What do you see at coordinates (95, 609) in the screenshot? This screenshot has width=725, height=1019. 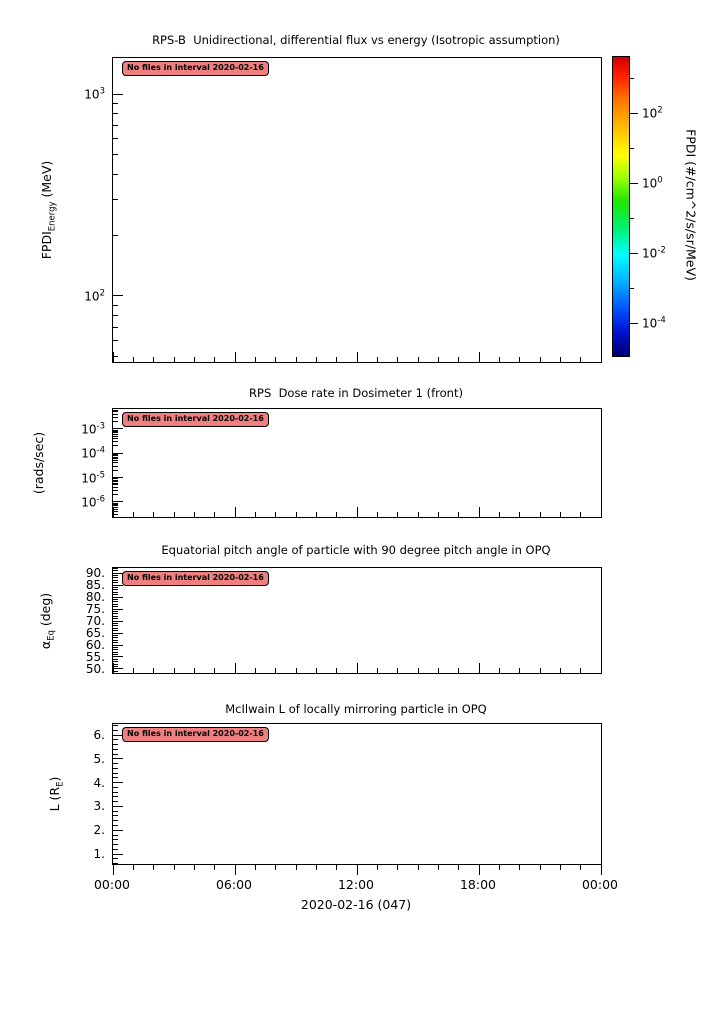 I see `y-tick-label: 75.` at bounding box center [95, 609].